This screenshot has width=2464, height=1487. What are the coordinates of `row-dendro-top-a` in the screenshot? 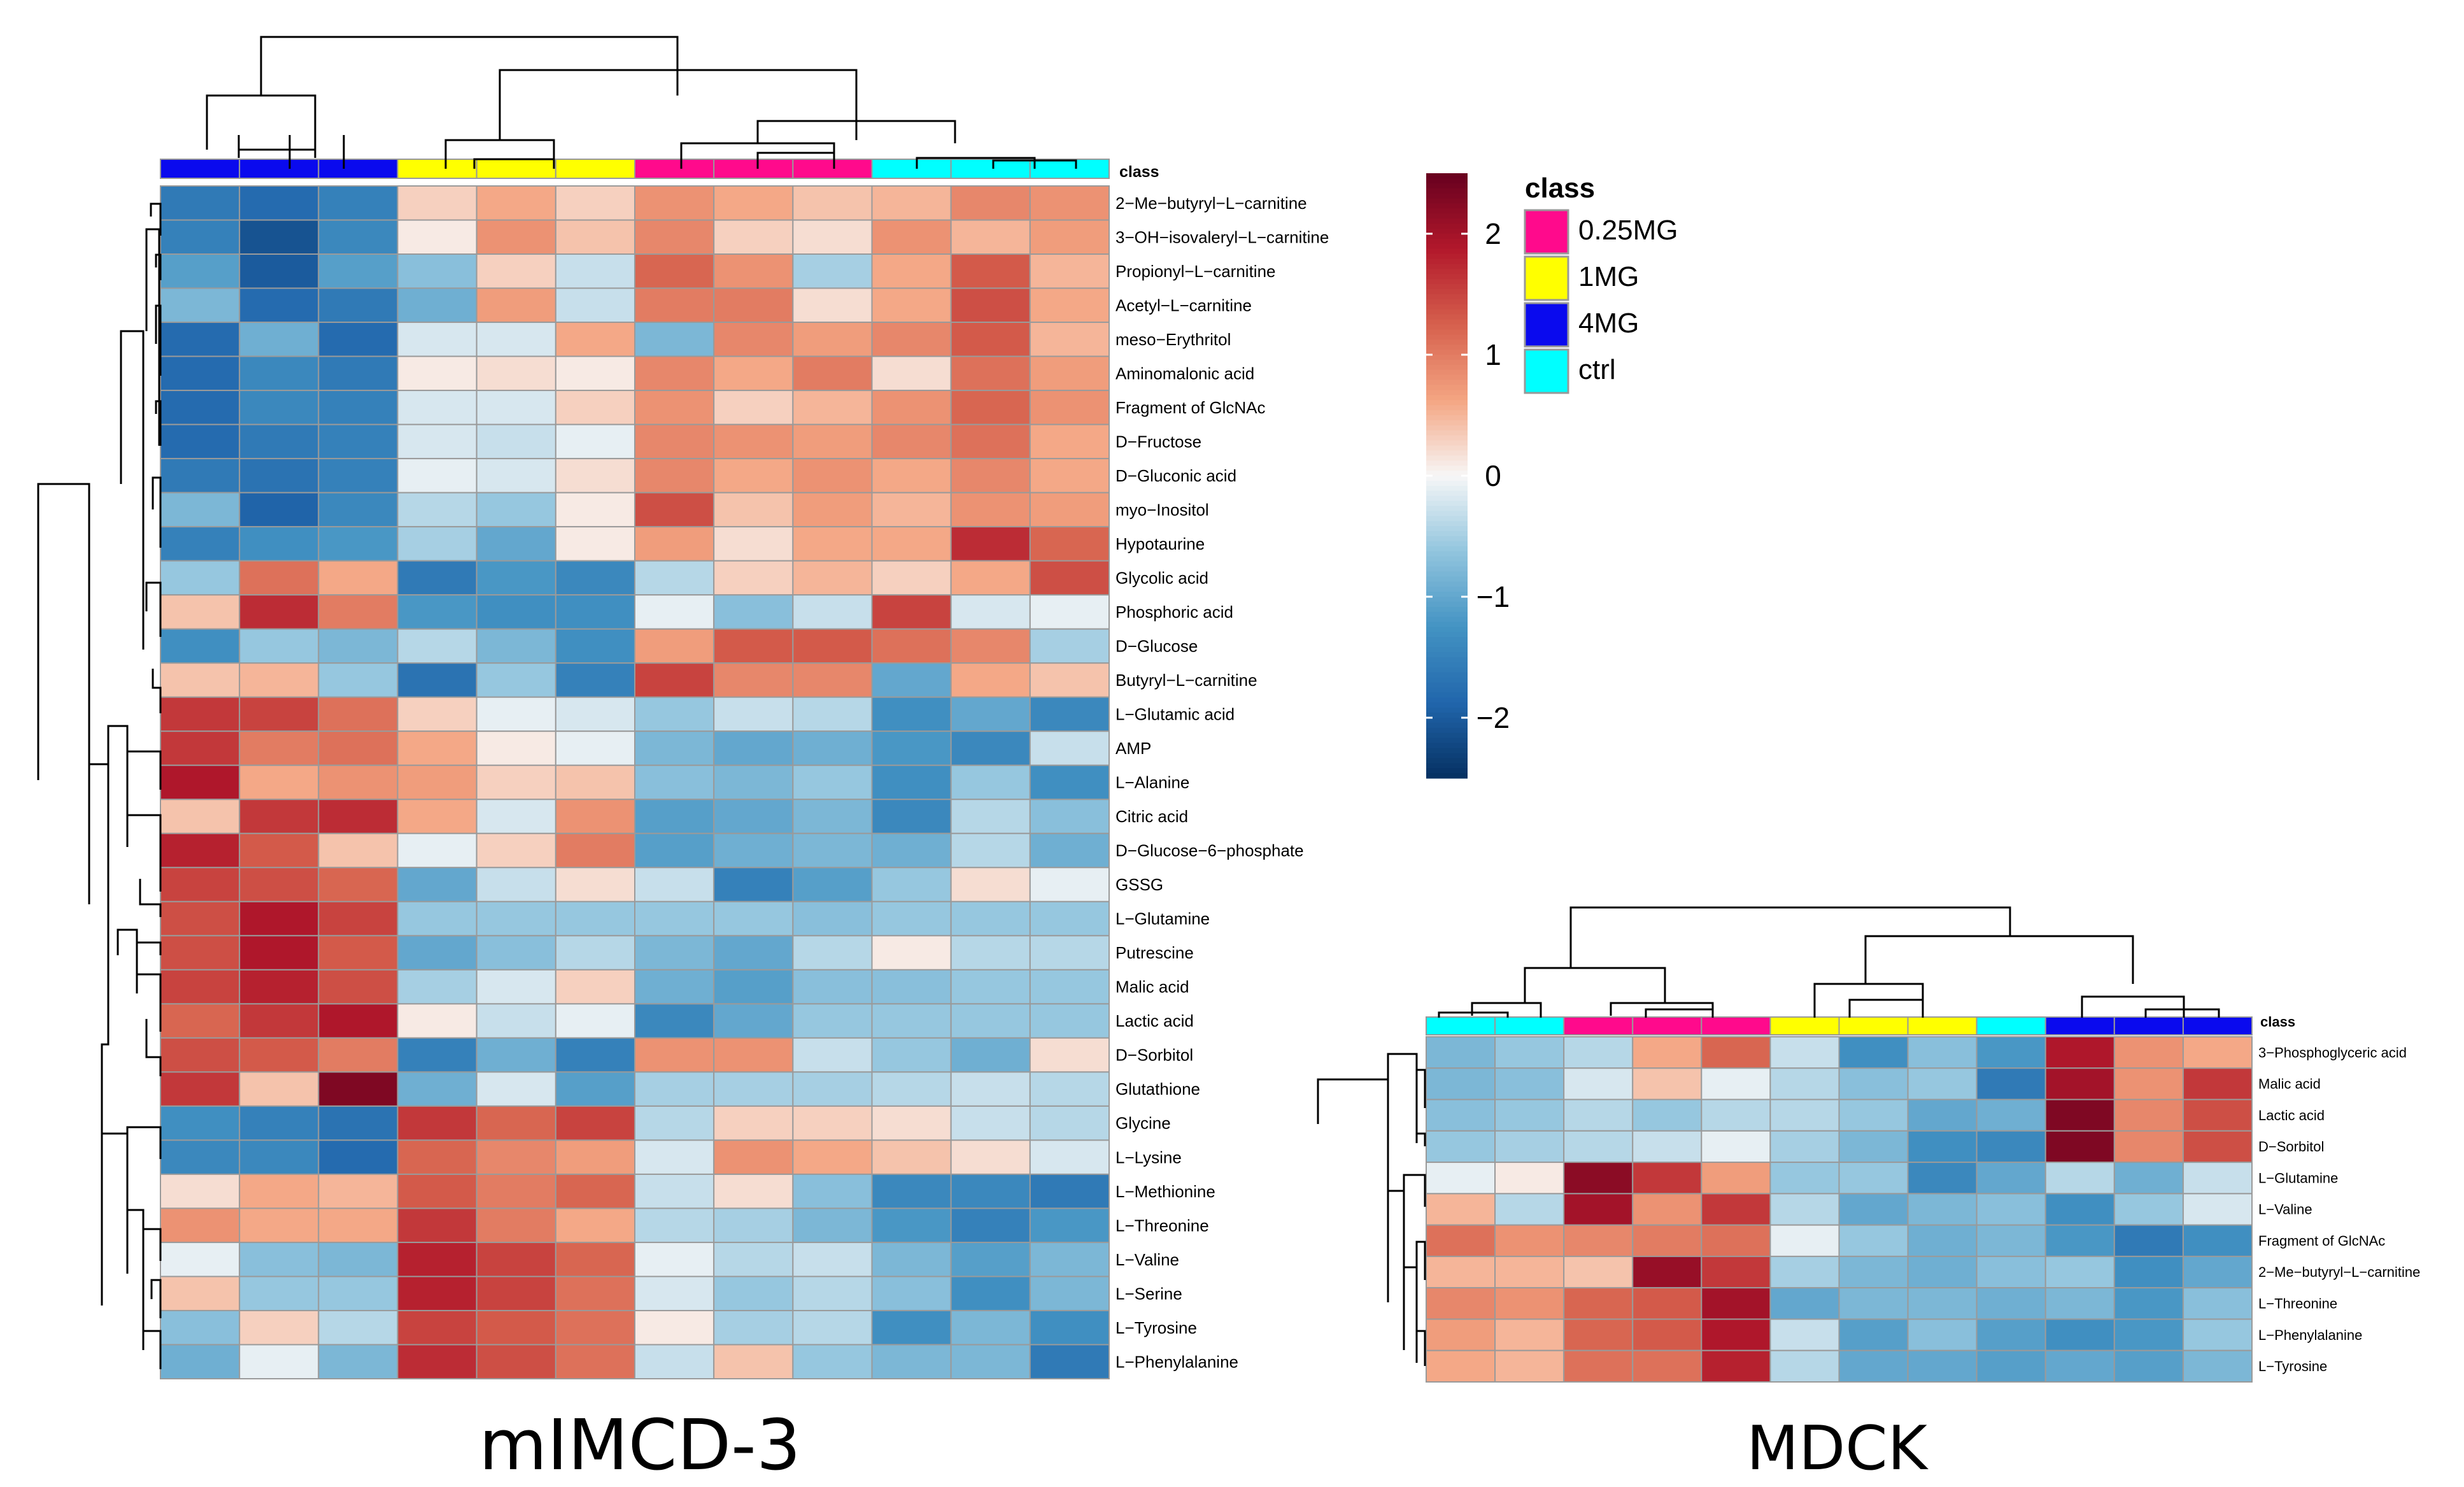 It's located at (152, 337).